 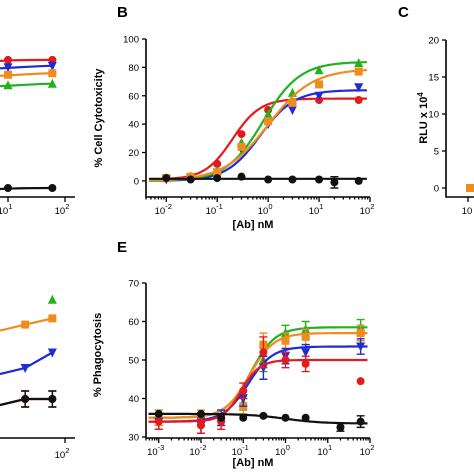 What do you see at coordinates (330, 447) in the screenshot?
I see `panel-e-x-tick-label-exp: 1` at bounding box center [330, 447].